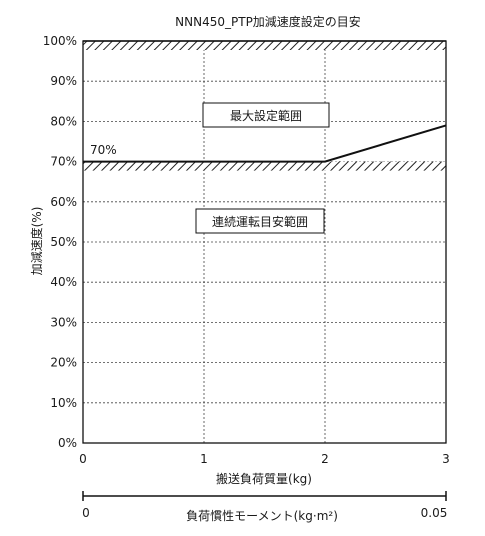 Image resolution: width=485 pixels, height=536 pixels. I want to click on x-tick-label: 2, so click(325, 459).